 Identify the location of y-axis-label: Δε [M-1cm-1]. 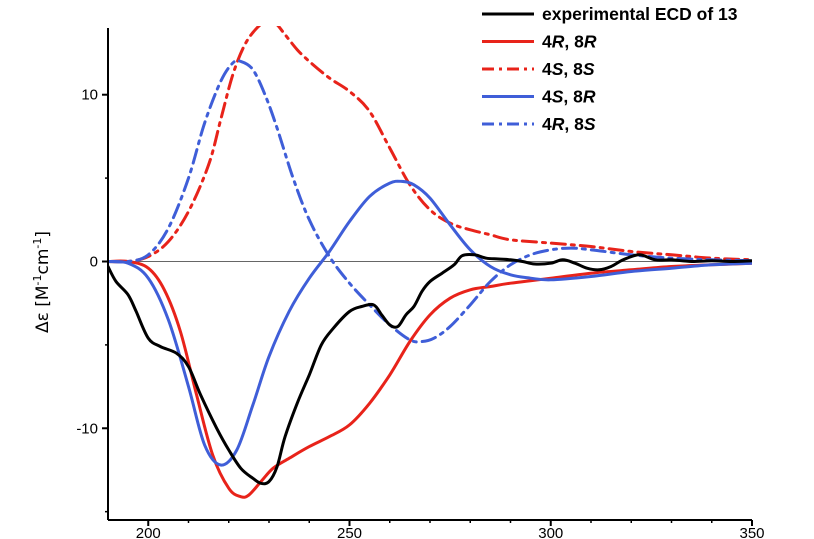
(42, 282).